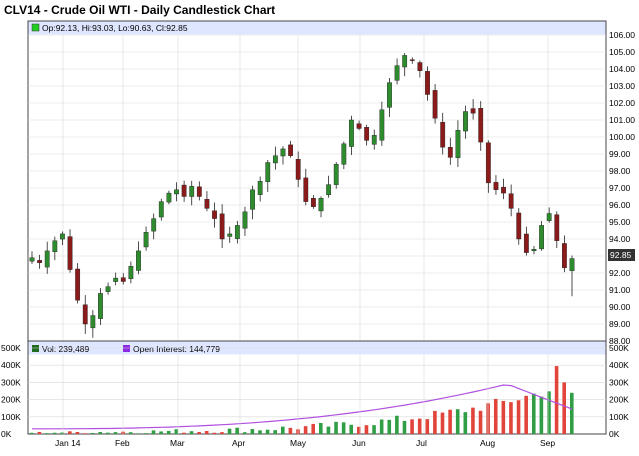  Describe the element at coordinates (619, 400) in the screenshot. I see `volume-tick-label-right: 200K` at that location.